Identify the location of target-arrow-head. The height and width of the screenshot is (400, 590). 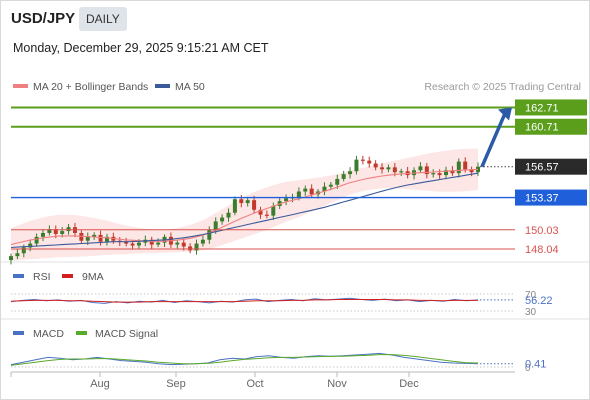
(505, 114).